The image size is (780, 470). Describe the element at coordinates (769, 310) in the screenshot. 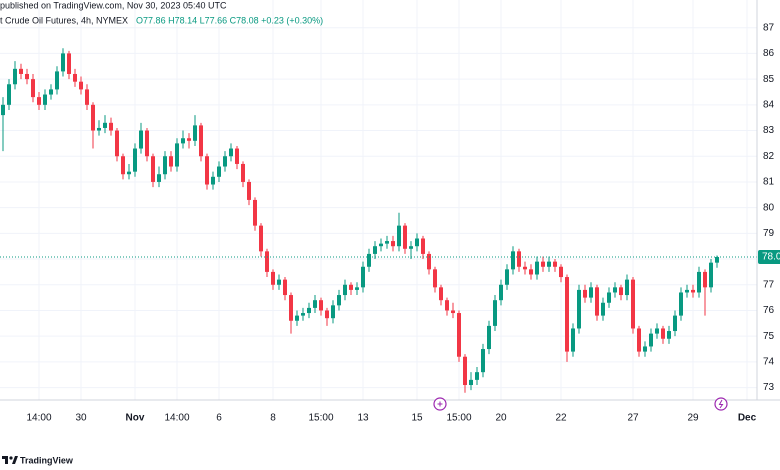

I see `y-tick-label: 76` at that location.